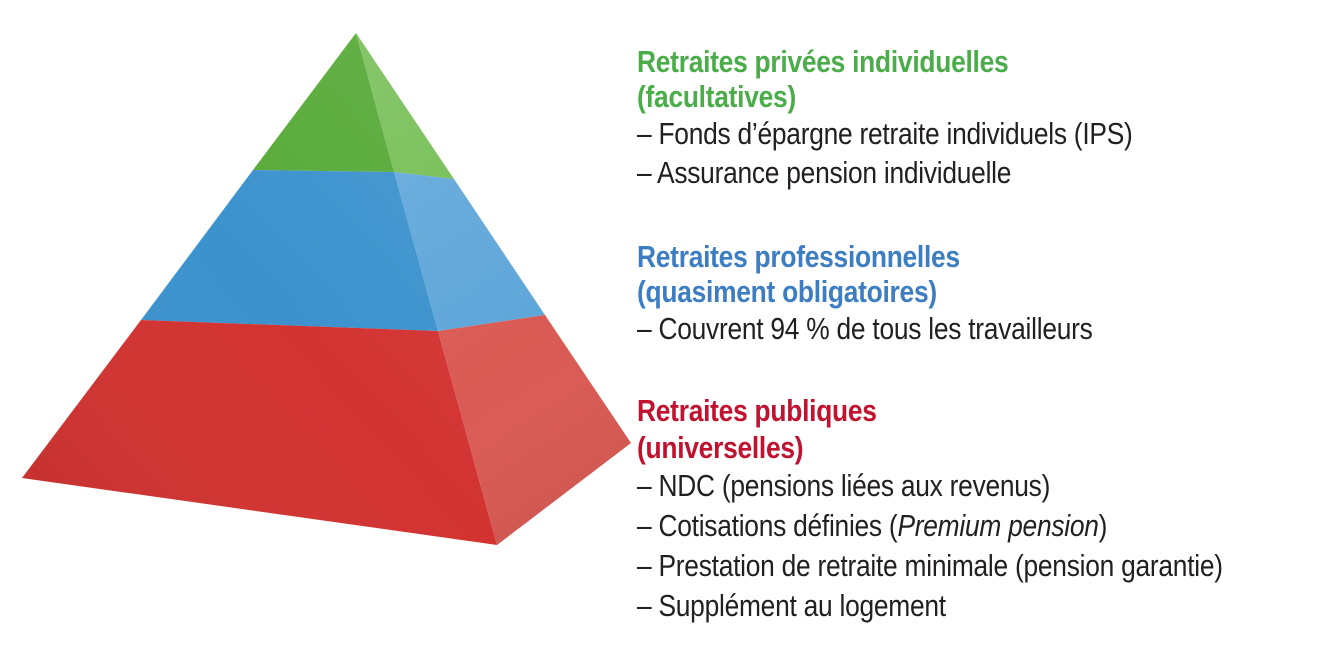  Describe the element at coordinates (757, 410) in the screenshot. I see `legend-heading-public-line1: Retraites publiques` at that location.